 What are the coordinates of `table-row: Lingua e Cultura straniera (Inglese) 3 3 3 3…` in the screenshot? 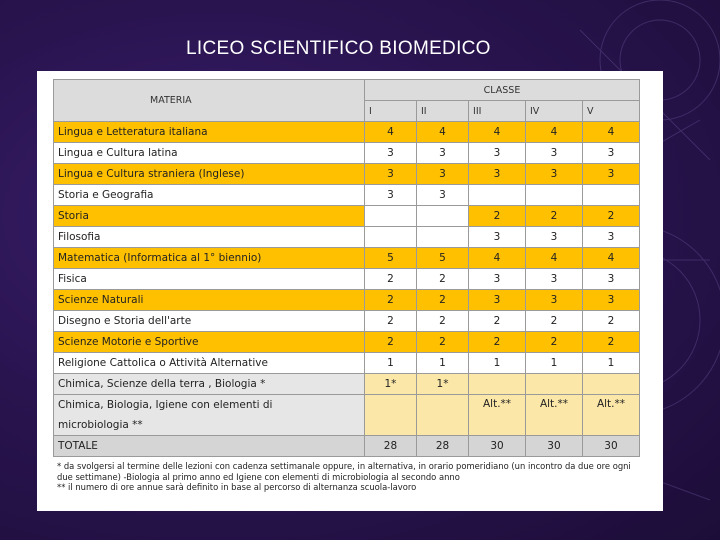 It's located at (347, 174).